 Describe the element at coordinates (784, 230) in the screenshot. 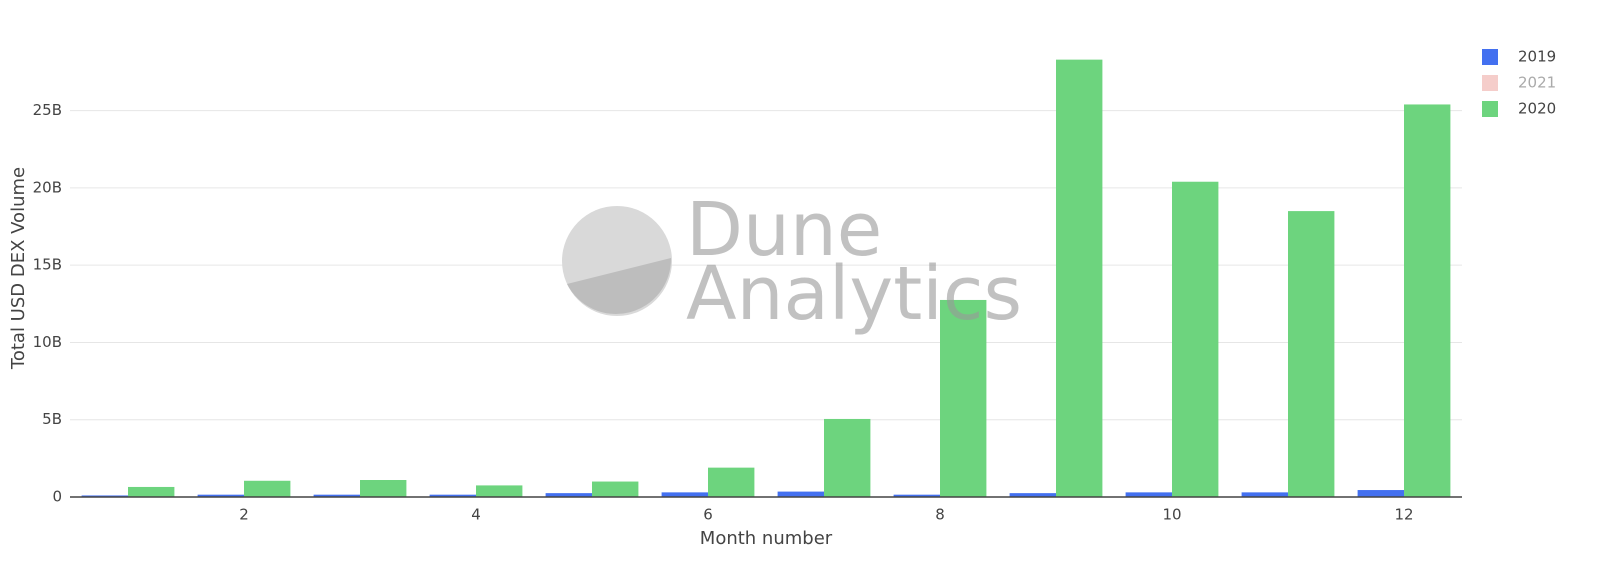

I see `watermark-text: Dune` at that location.